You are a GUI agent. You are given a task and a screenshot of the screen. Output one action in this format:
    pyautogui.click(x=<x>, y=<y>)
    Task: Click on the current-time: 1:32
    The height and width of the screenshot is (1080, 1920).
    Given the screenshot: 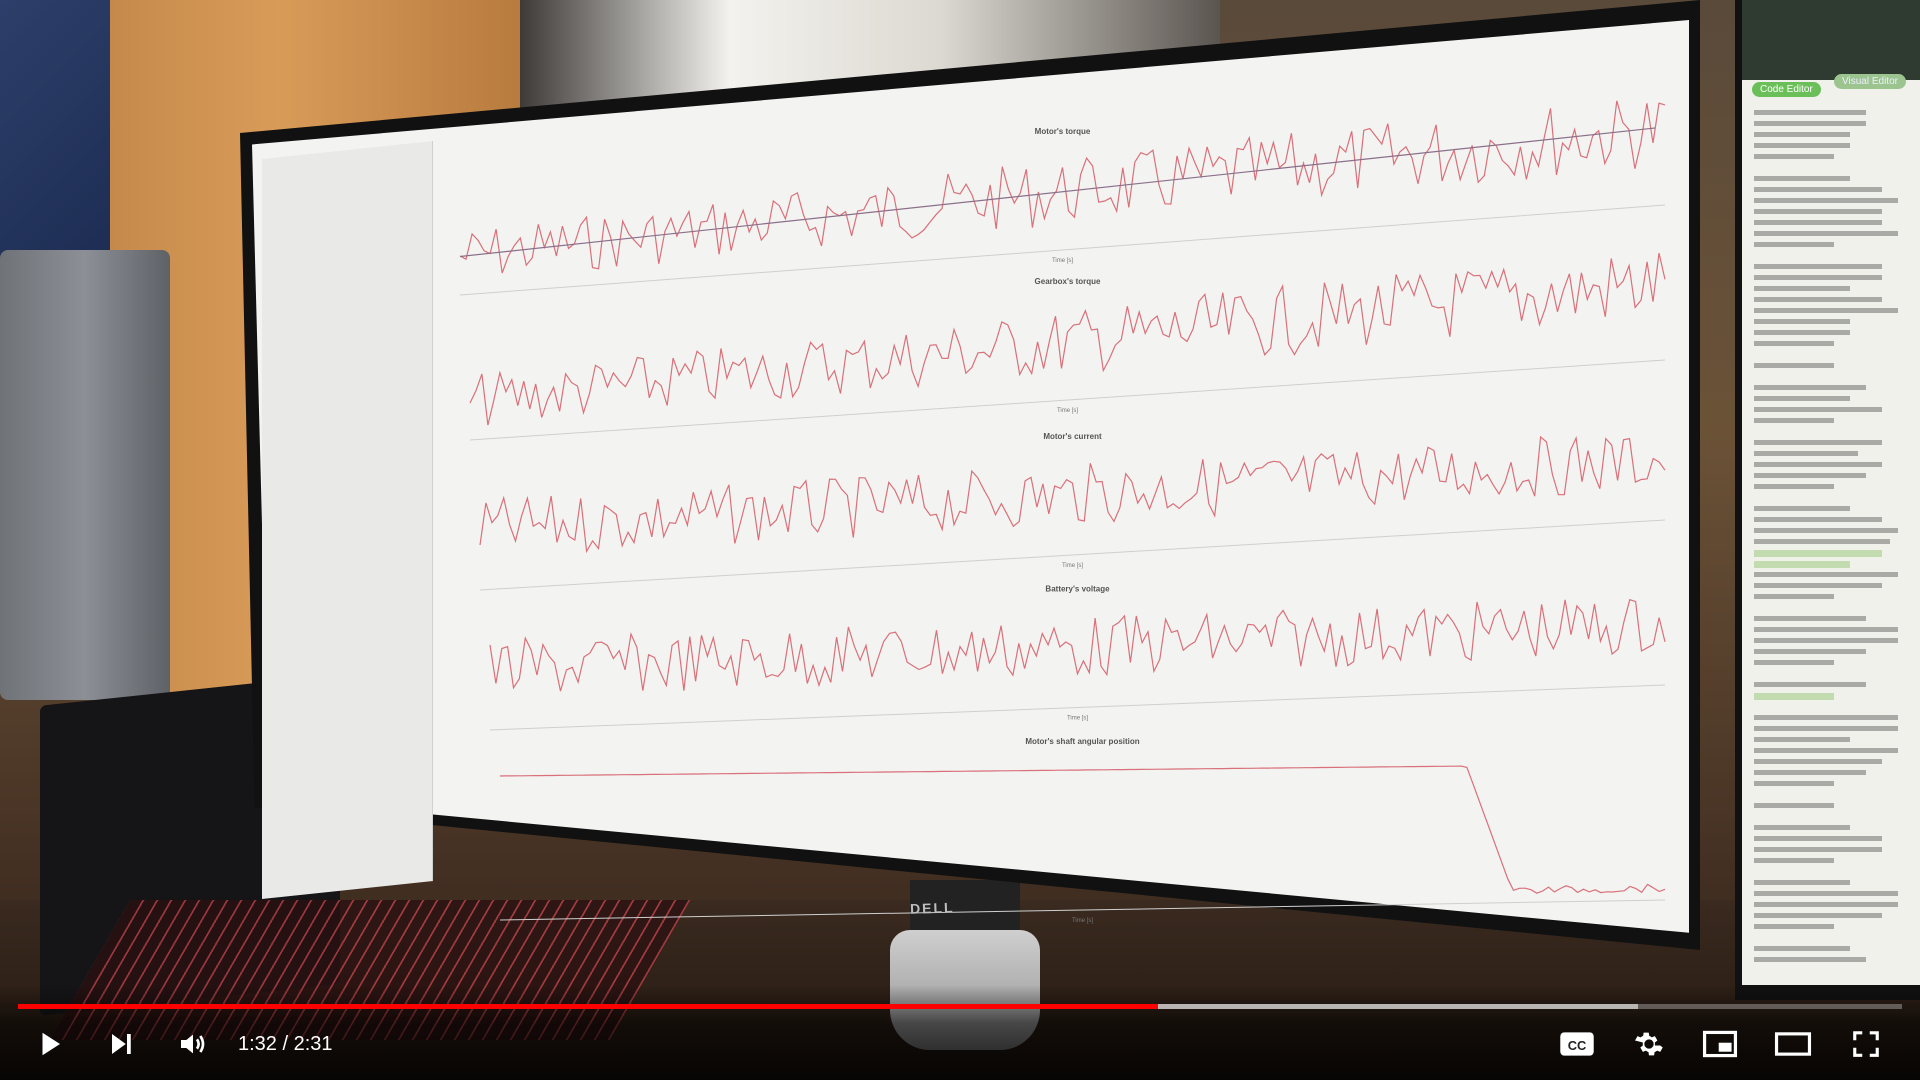 What is the action you would take?
    pyautogui.click(x=257, y=1044)
    